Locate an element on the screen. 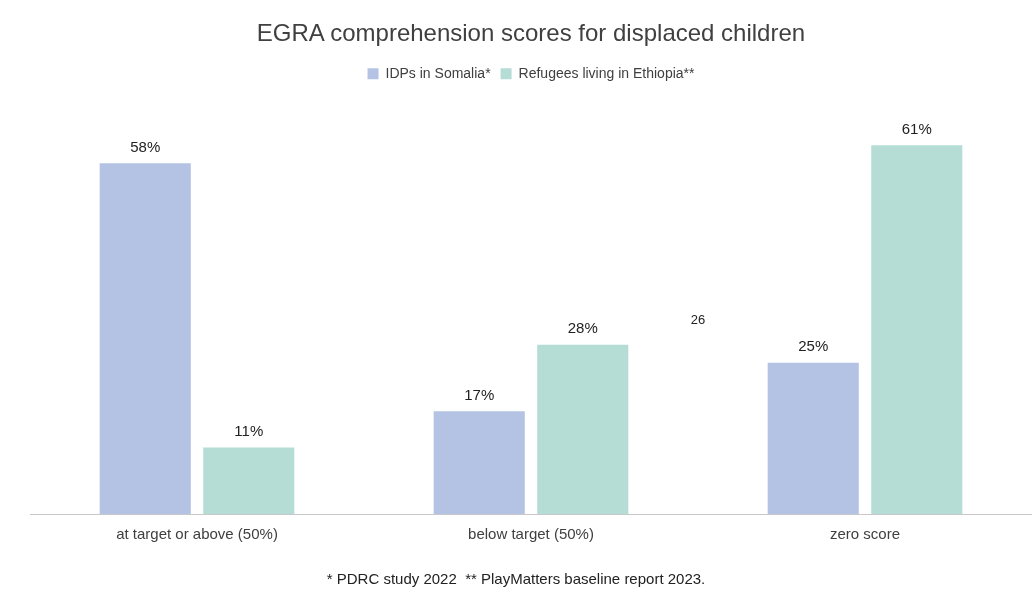 The height and width of the screenshot is (606, 1032). x-tick-label: zero score is located at coordinates (865, 534).